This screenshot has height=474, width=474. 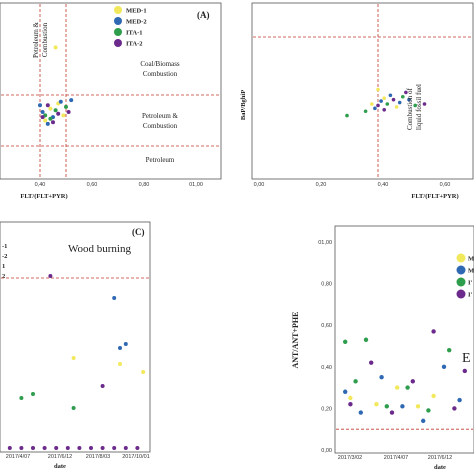 I want to click on panel-a-annot-rot-2: Combustion, so click(x=45, y=39).